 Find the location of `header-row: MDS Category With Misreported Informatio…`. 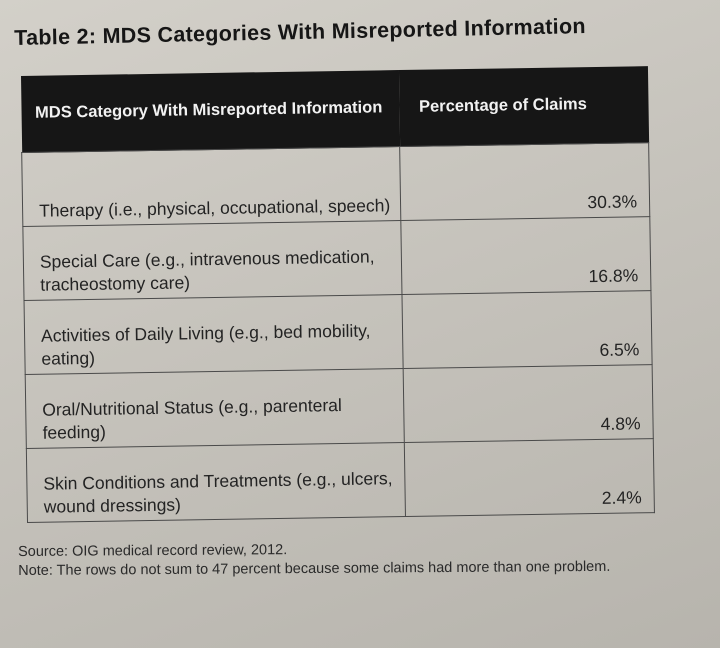

header-row: MDS Category With Misreported Informatio… is located at coordinates (334, 109).